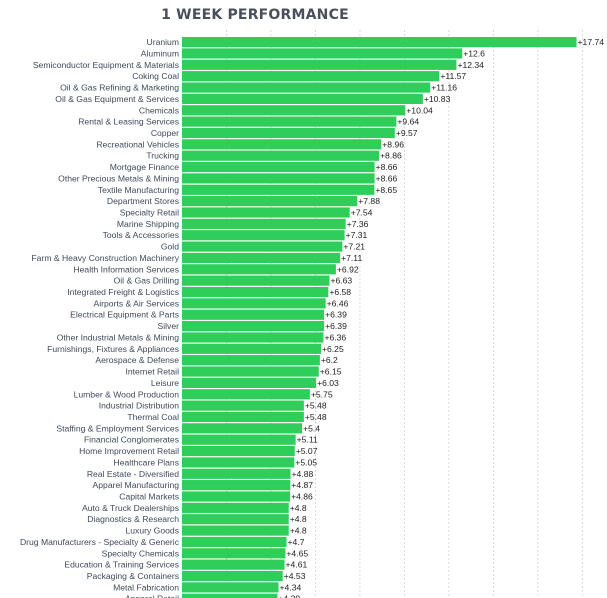  I want to click on category-label: Tools & Accessories, so click(141, 235).